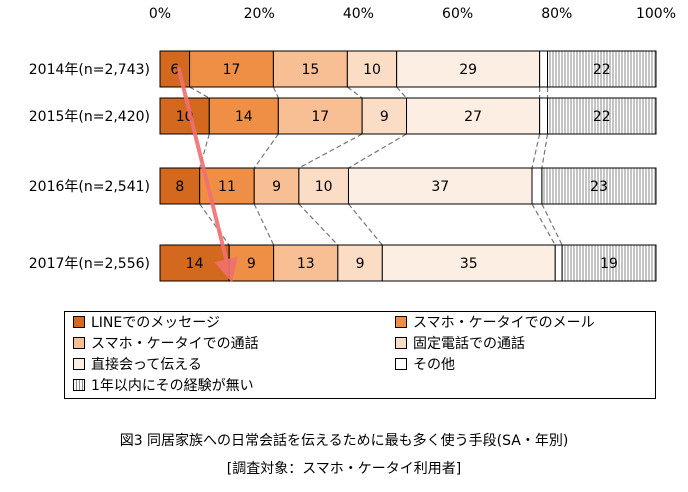  I want to click on x-tick-label: 0%, so click(160, 14).